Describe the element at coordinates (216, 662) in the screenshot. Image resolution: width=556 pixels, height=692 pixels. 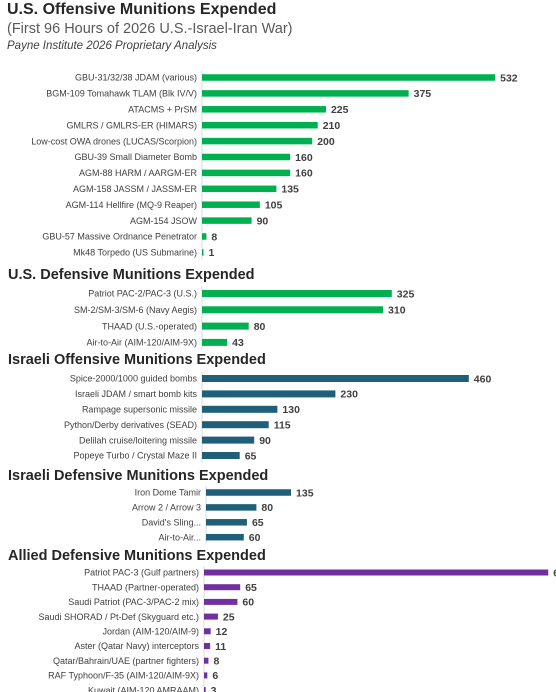
I see `data-label: 8` at that location.